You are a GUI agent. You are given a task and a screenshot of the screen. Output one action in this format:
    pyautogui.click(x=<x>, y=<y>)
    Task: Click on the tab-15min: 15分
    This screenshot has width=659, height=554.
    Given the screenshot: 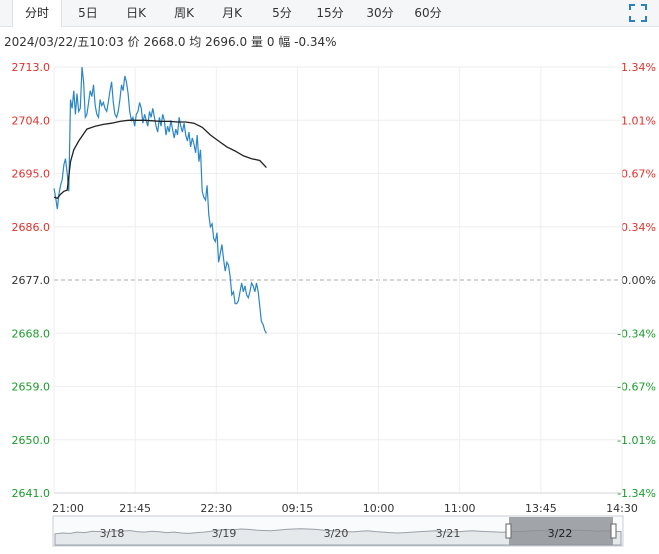 What is the action you would take?
    pyautogui.click(x=330, y=13)
    